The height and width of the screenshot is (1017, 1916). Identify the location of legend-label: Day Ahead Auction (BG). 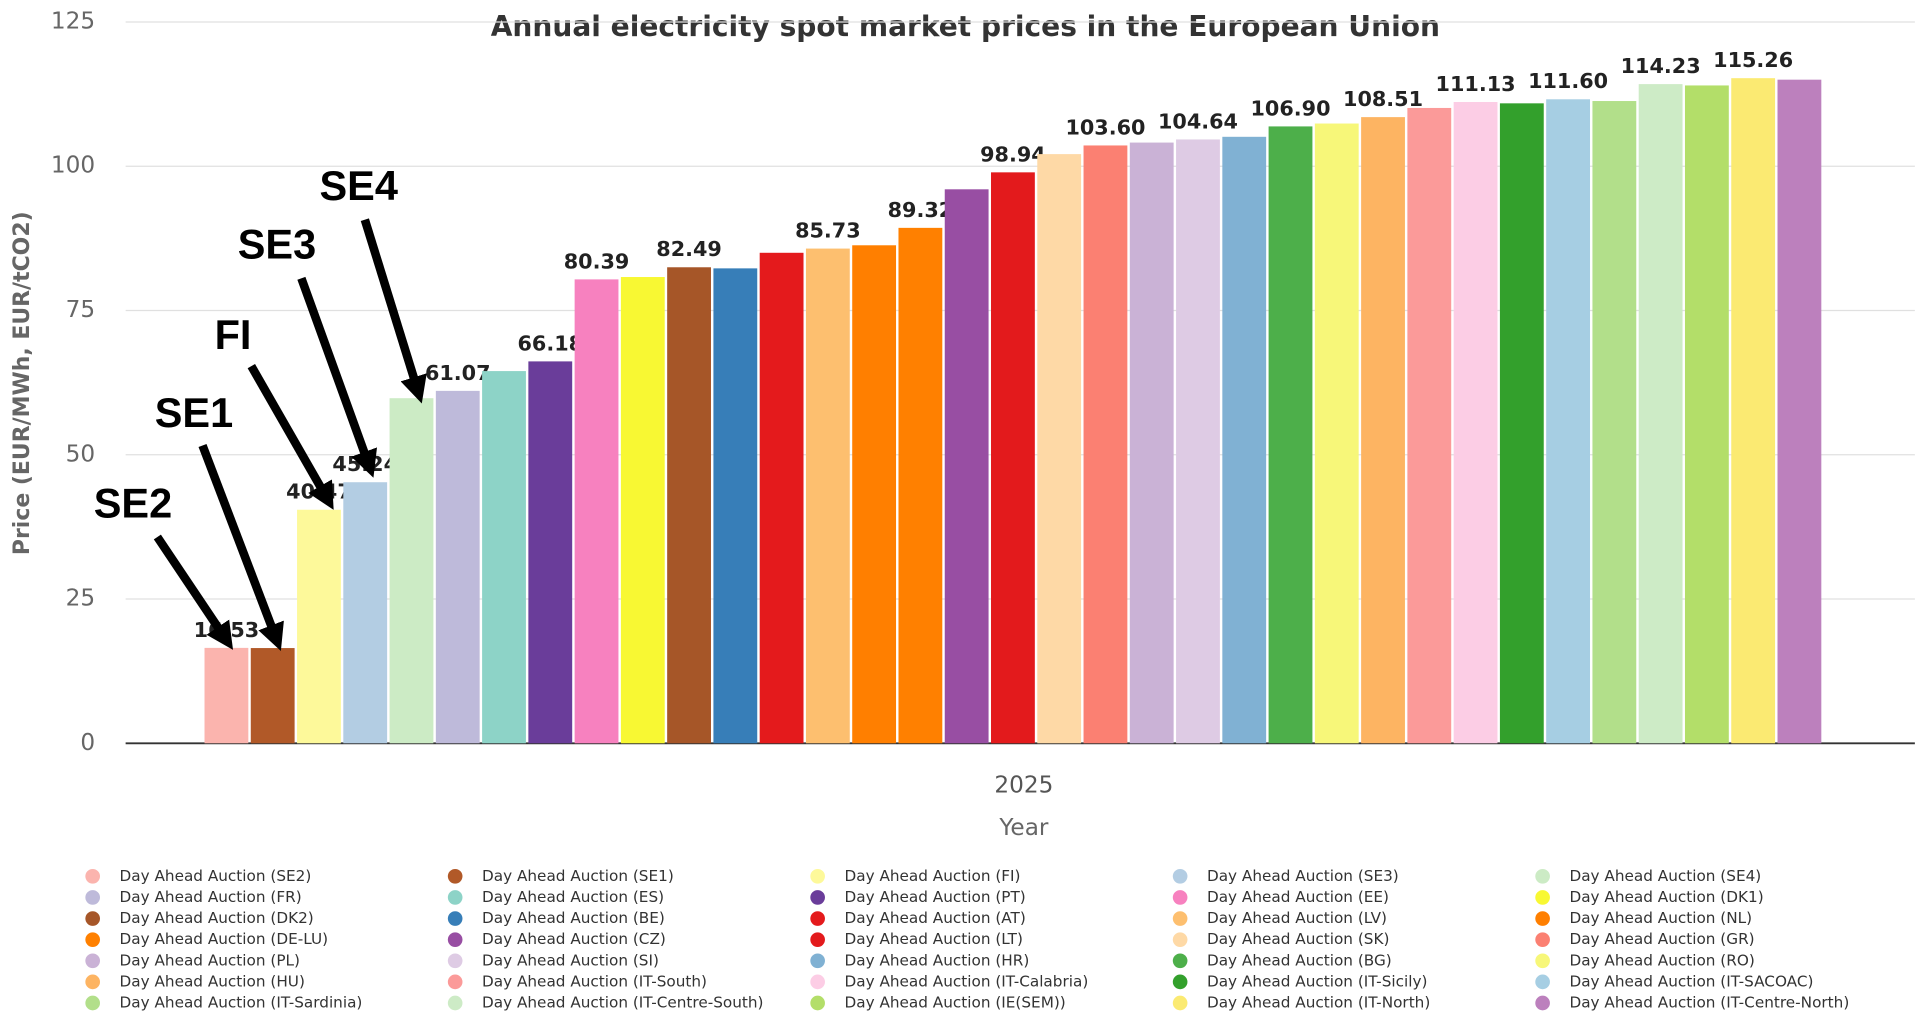
(1299, 960).